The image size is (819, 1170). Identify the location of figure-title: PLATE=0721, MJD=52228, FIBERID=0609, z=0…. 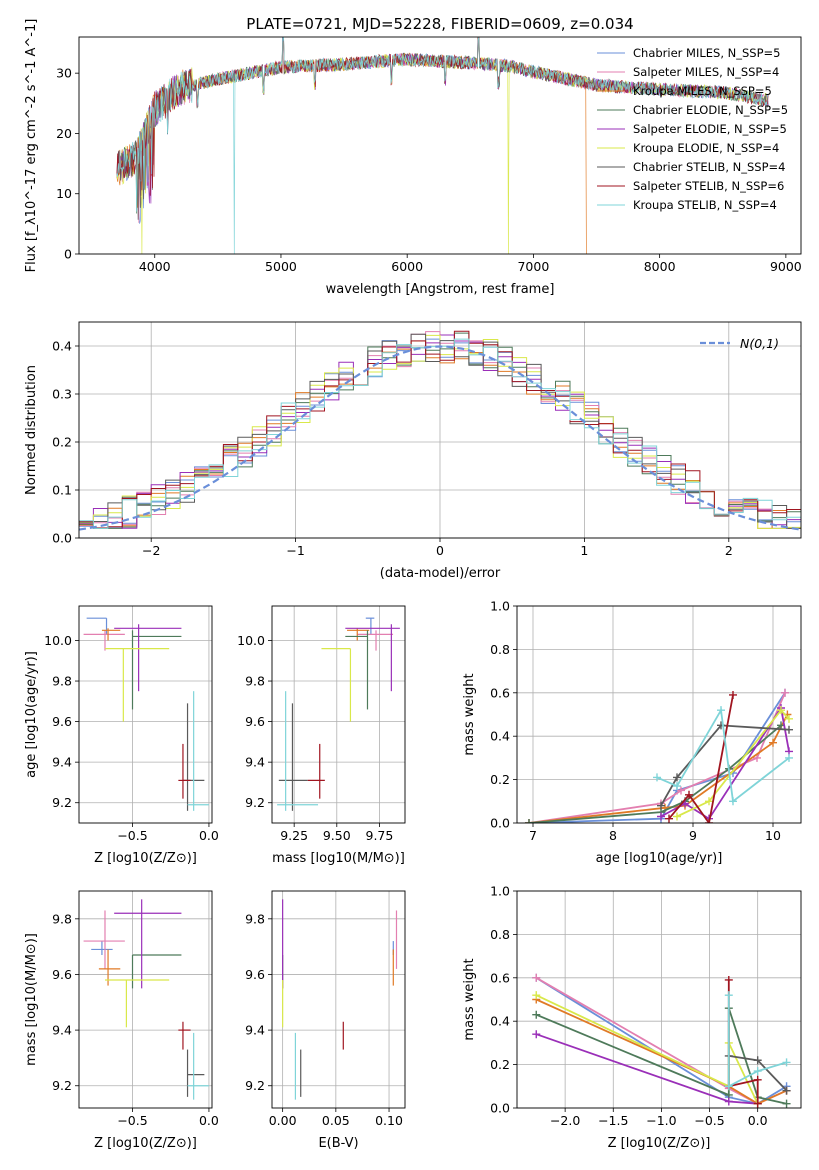
(439, 24).